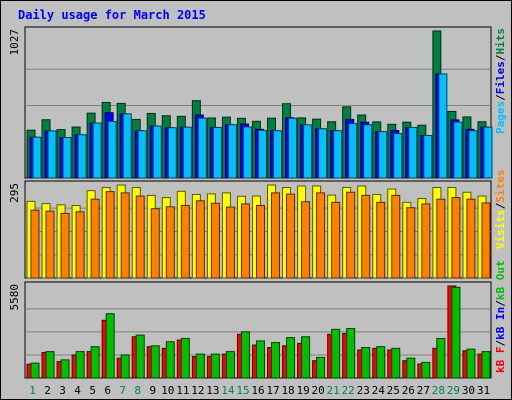 This screenshot has height=400, width=512. I want to click on y-max-label-hits-files-pages: 1027, so click(14, 42).